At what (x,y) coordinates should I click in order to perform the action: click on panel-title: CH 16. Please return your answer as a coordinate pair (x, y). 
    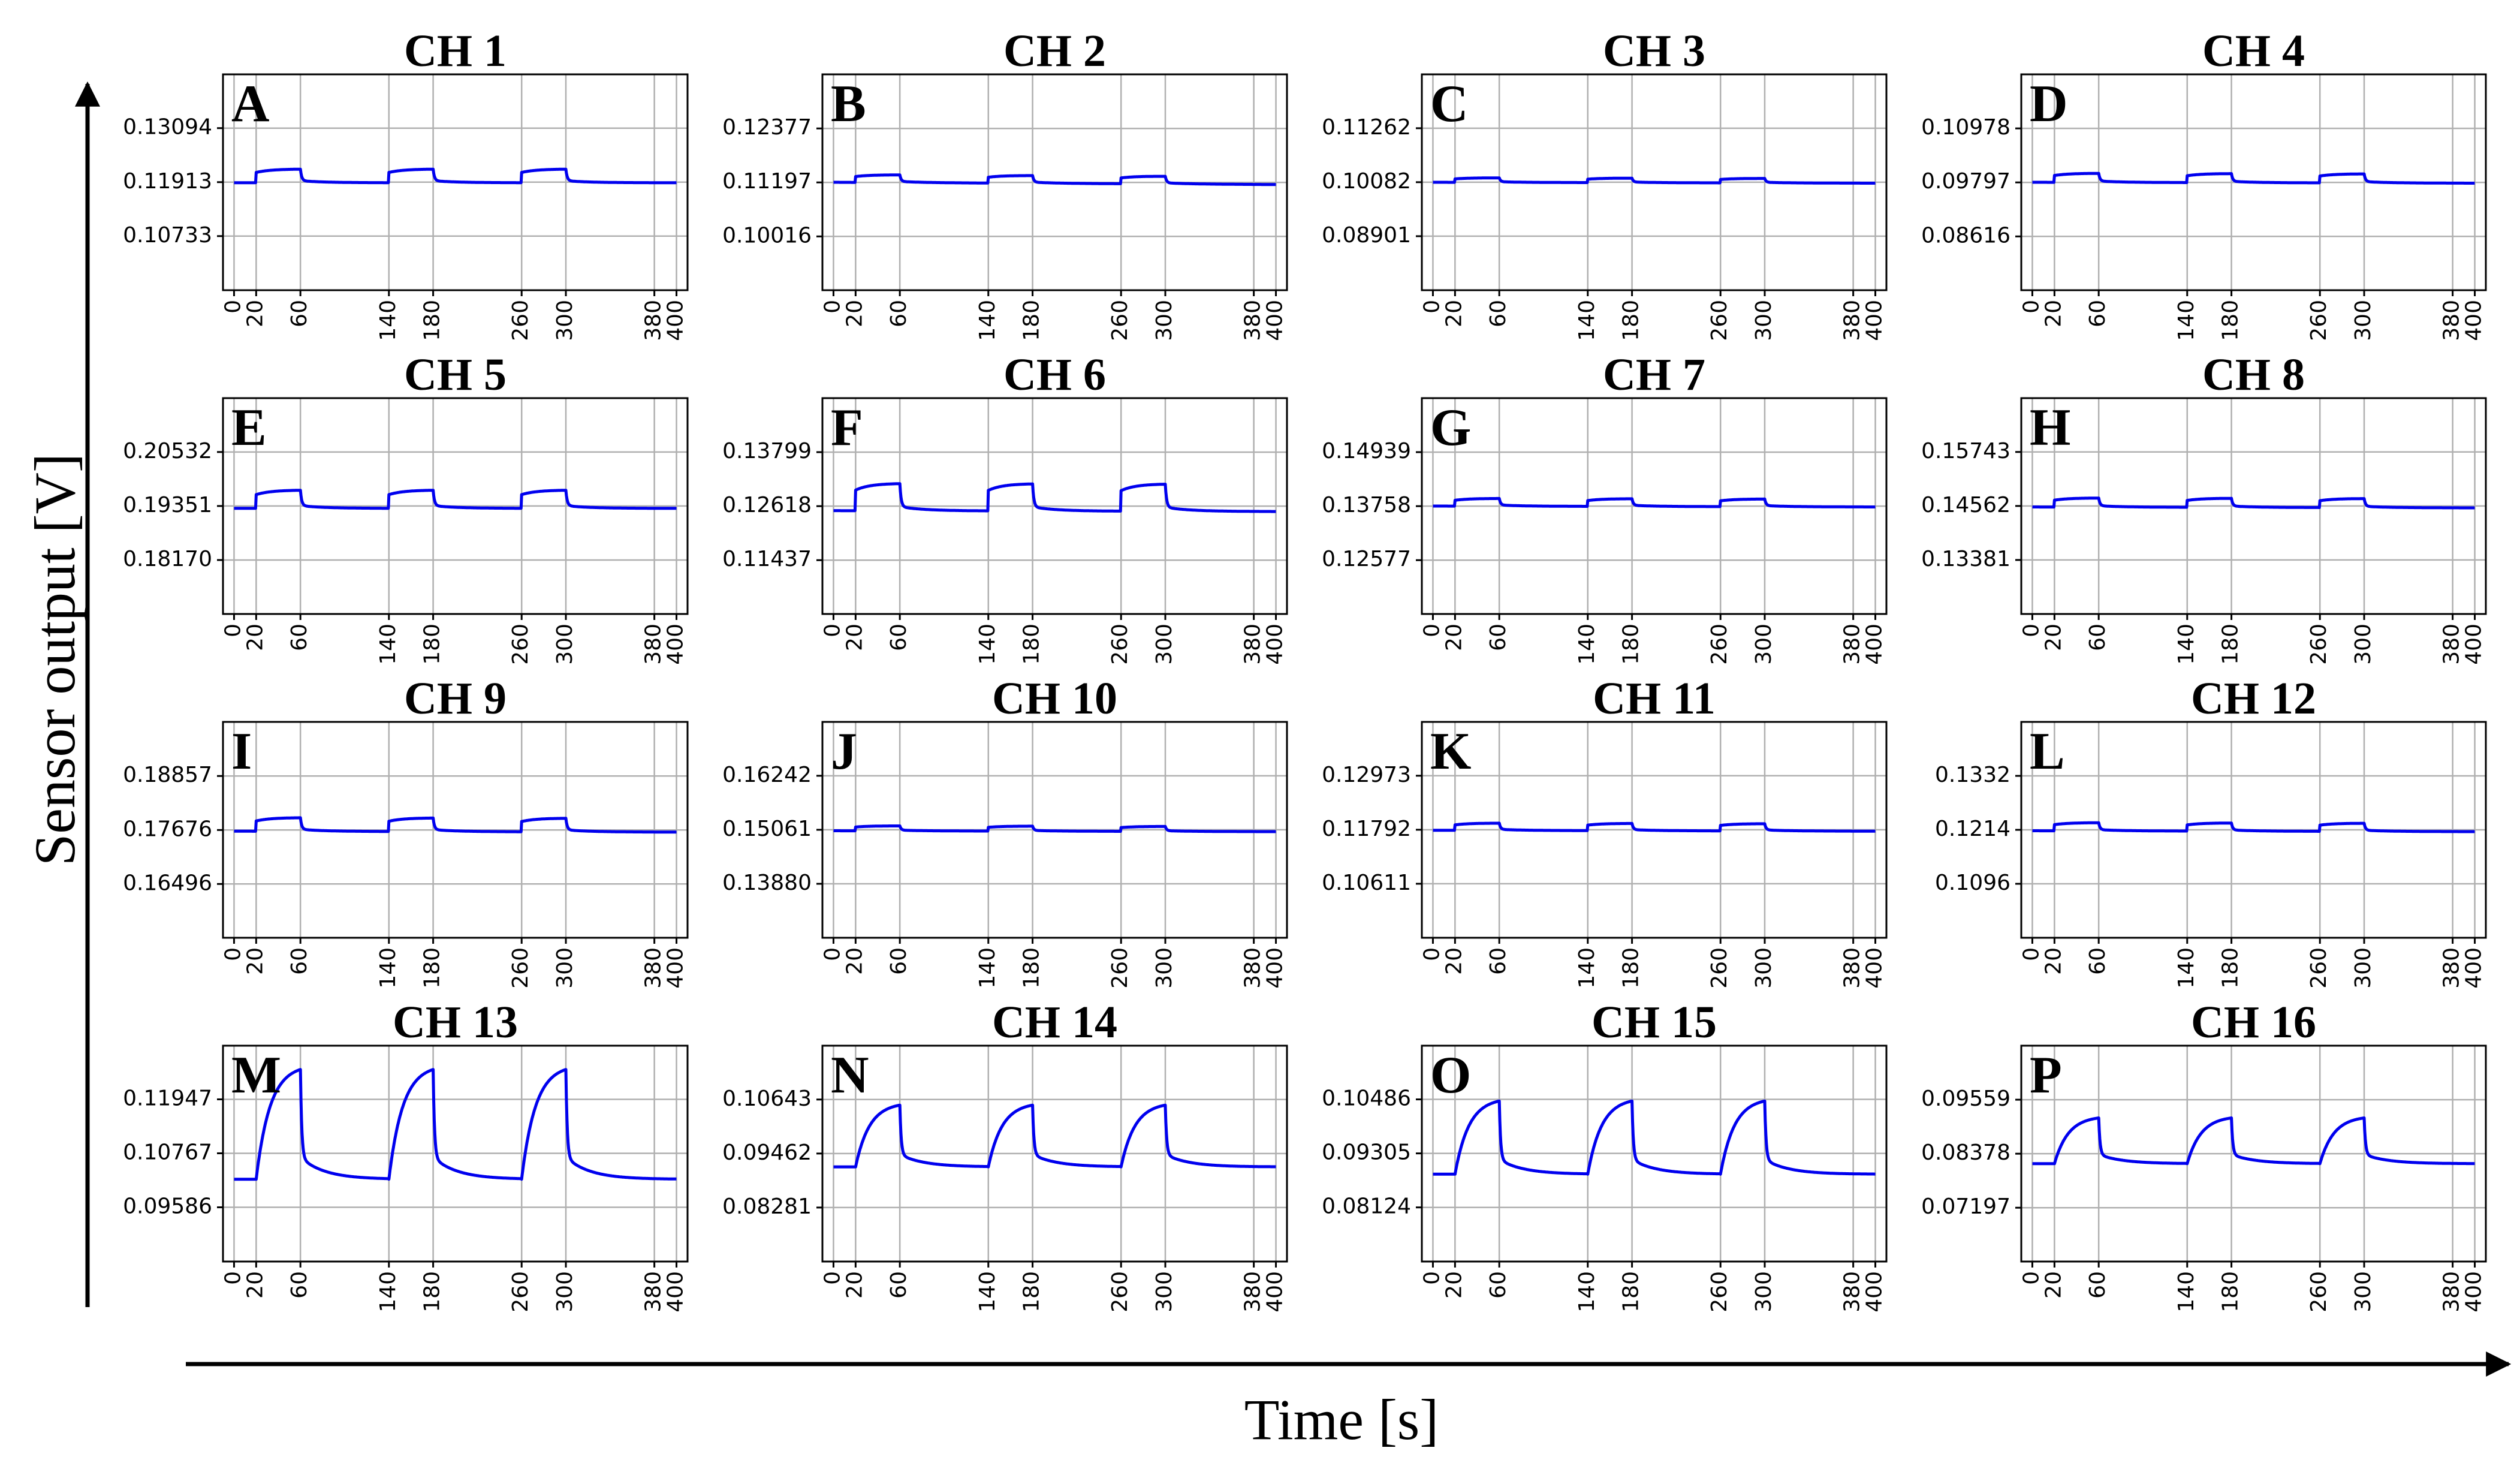
    Looking at the image, I should click on (2253, 1022).